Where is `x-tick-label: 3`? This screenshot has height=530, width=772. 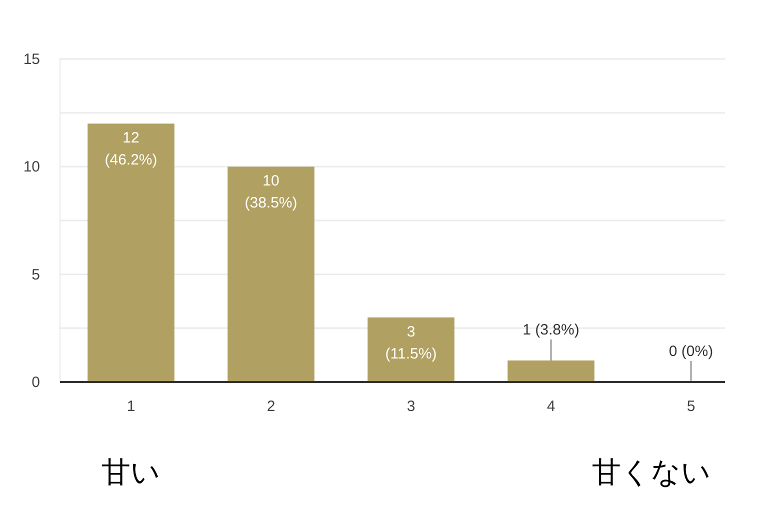 x-tick-label: 3 is located at coordinates (411, 406).